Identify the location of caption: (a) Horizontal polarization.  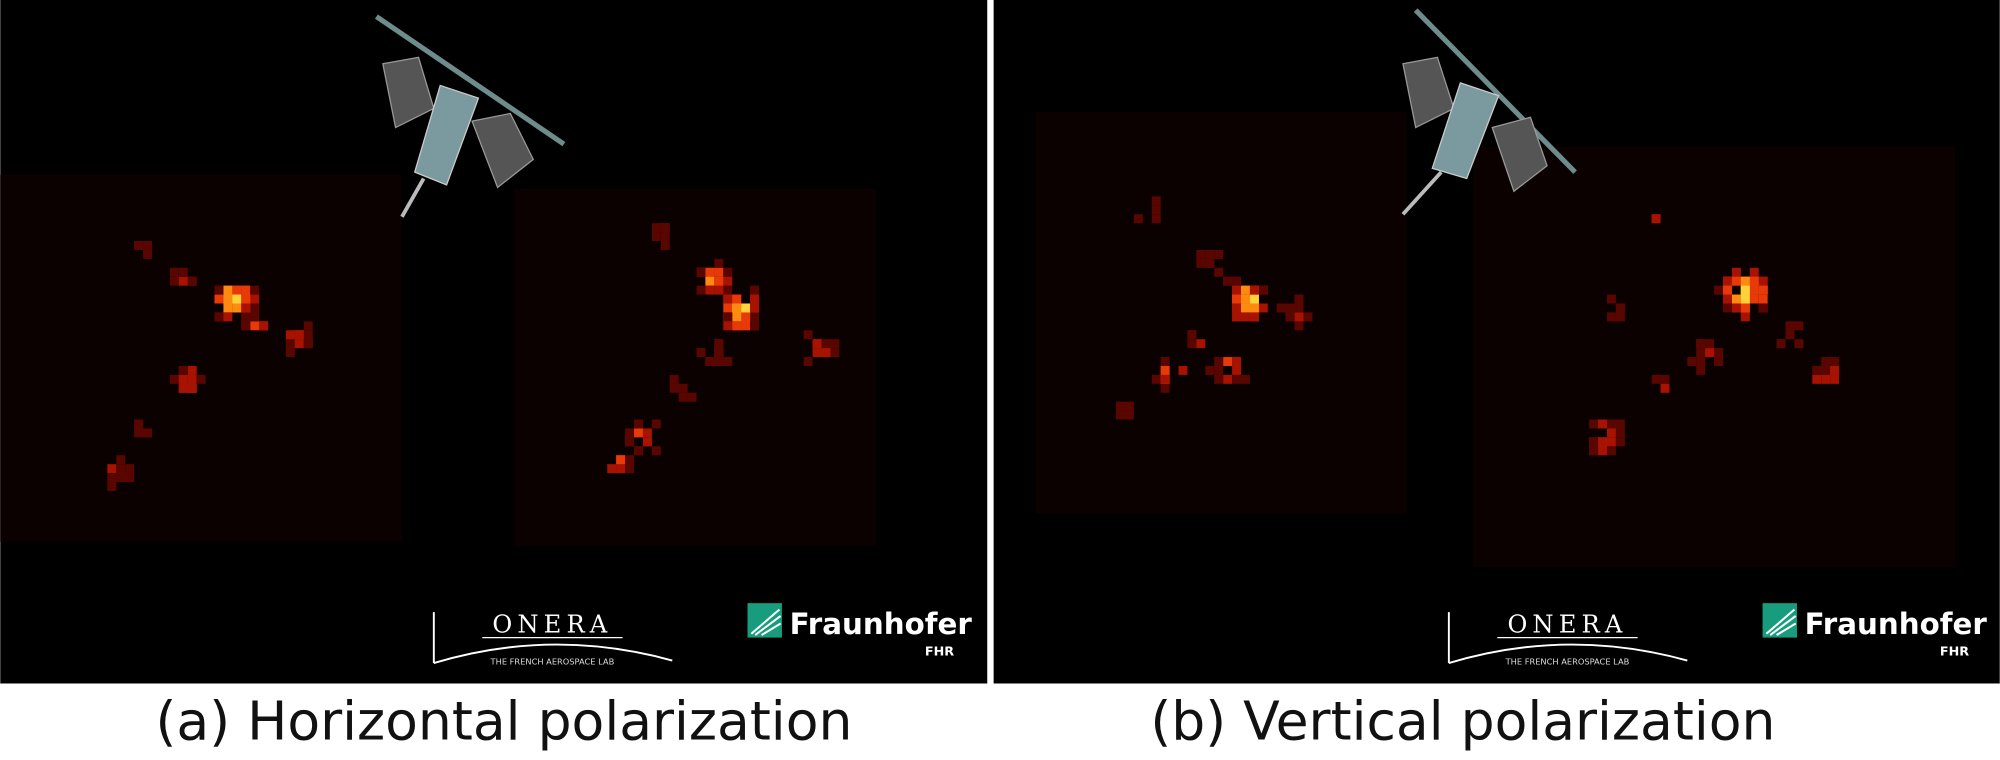
(504, 721).